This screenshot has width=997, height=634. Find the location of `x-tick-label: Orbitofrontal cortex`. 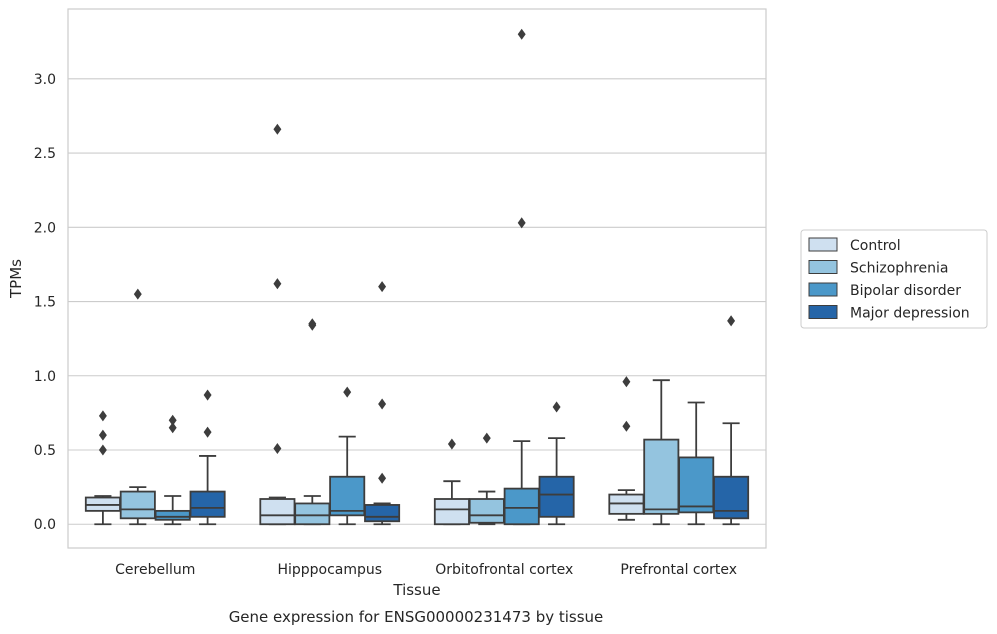

x-tick-label: Orbitofrontal cortex is located at coordinates (504, 570).